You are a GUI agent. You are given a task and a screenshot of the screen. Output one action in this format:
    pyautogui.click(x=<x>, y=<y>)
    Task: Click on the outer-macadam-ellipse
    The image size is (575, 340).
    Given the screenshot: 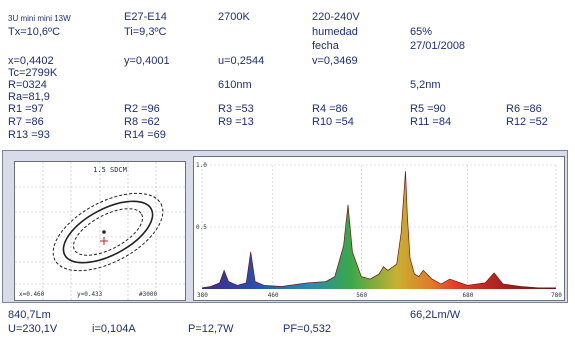 What is the action you would take?
    pyautogui.click(x=108, y=232)
    